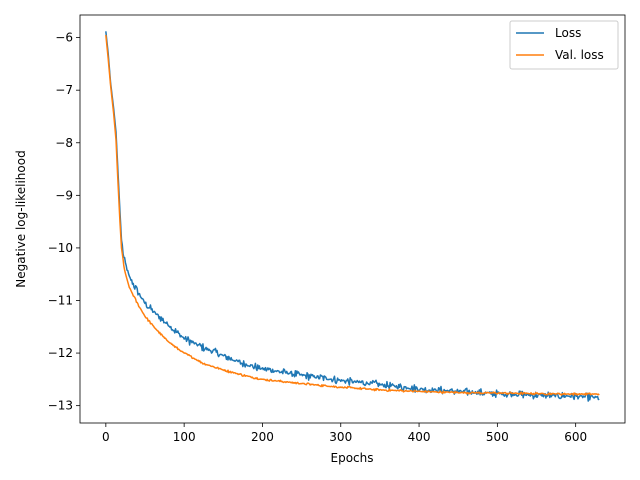 This screenshot has width=640, height=480. I want to click on legend: Loss Val. loss, so click(564, 45).